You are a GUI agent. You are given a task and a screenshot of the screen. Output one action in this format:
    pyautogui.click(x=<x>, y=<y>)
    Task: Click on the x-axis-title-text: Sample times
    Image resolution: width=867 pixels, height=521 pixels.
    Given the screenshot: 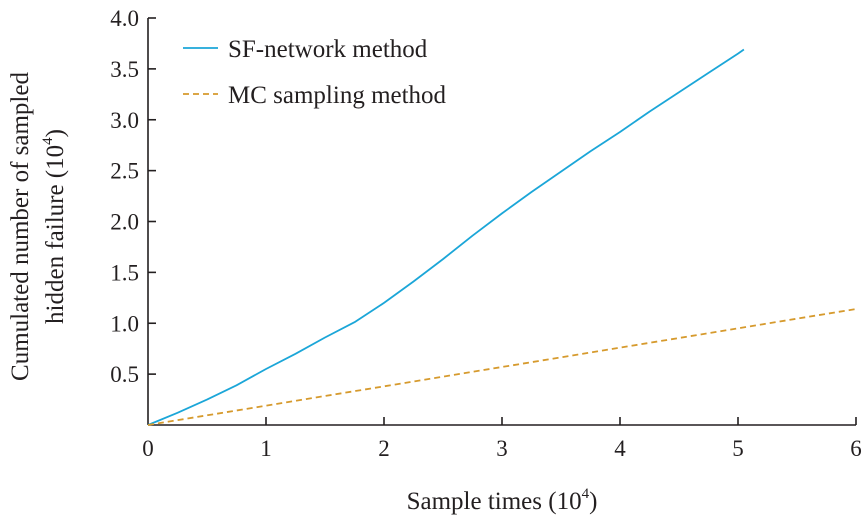 What is the action you would take?
    pyautogui.click(x=474, y=501)
    